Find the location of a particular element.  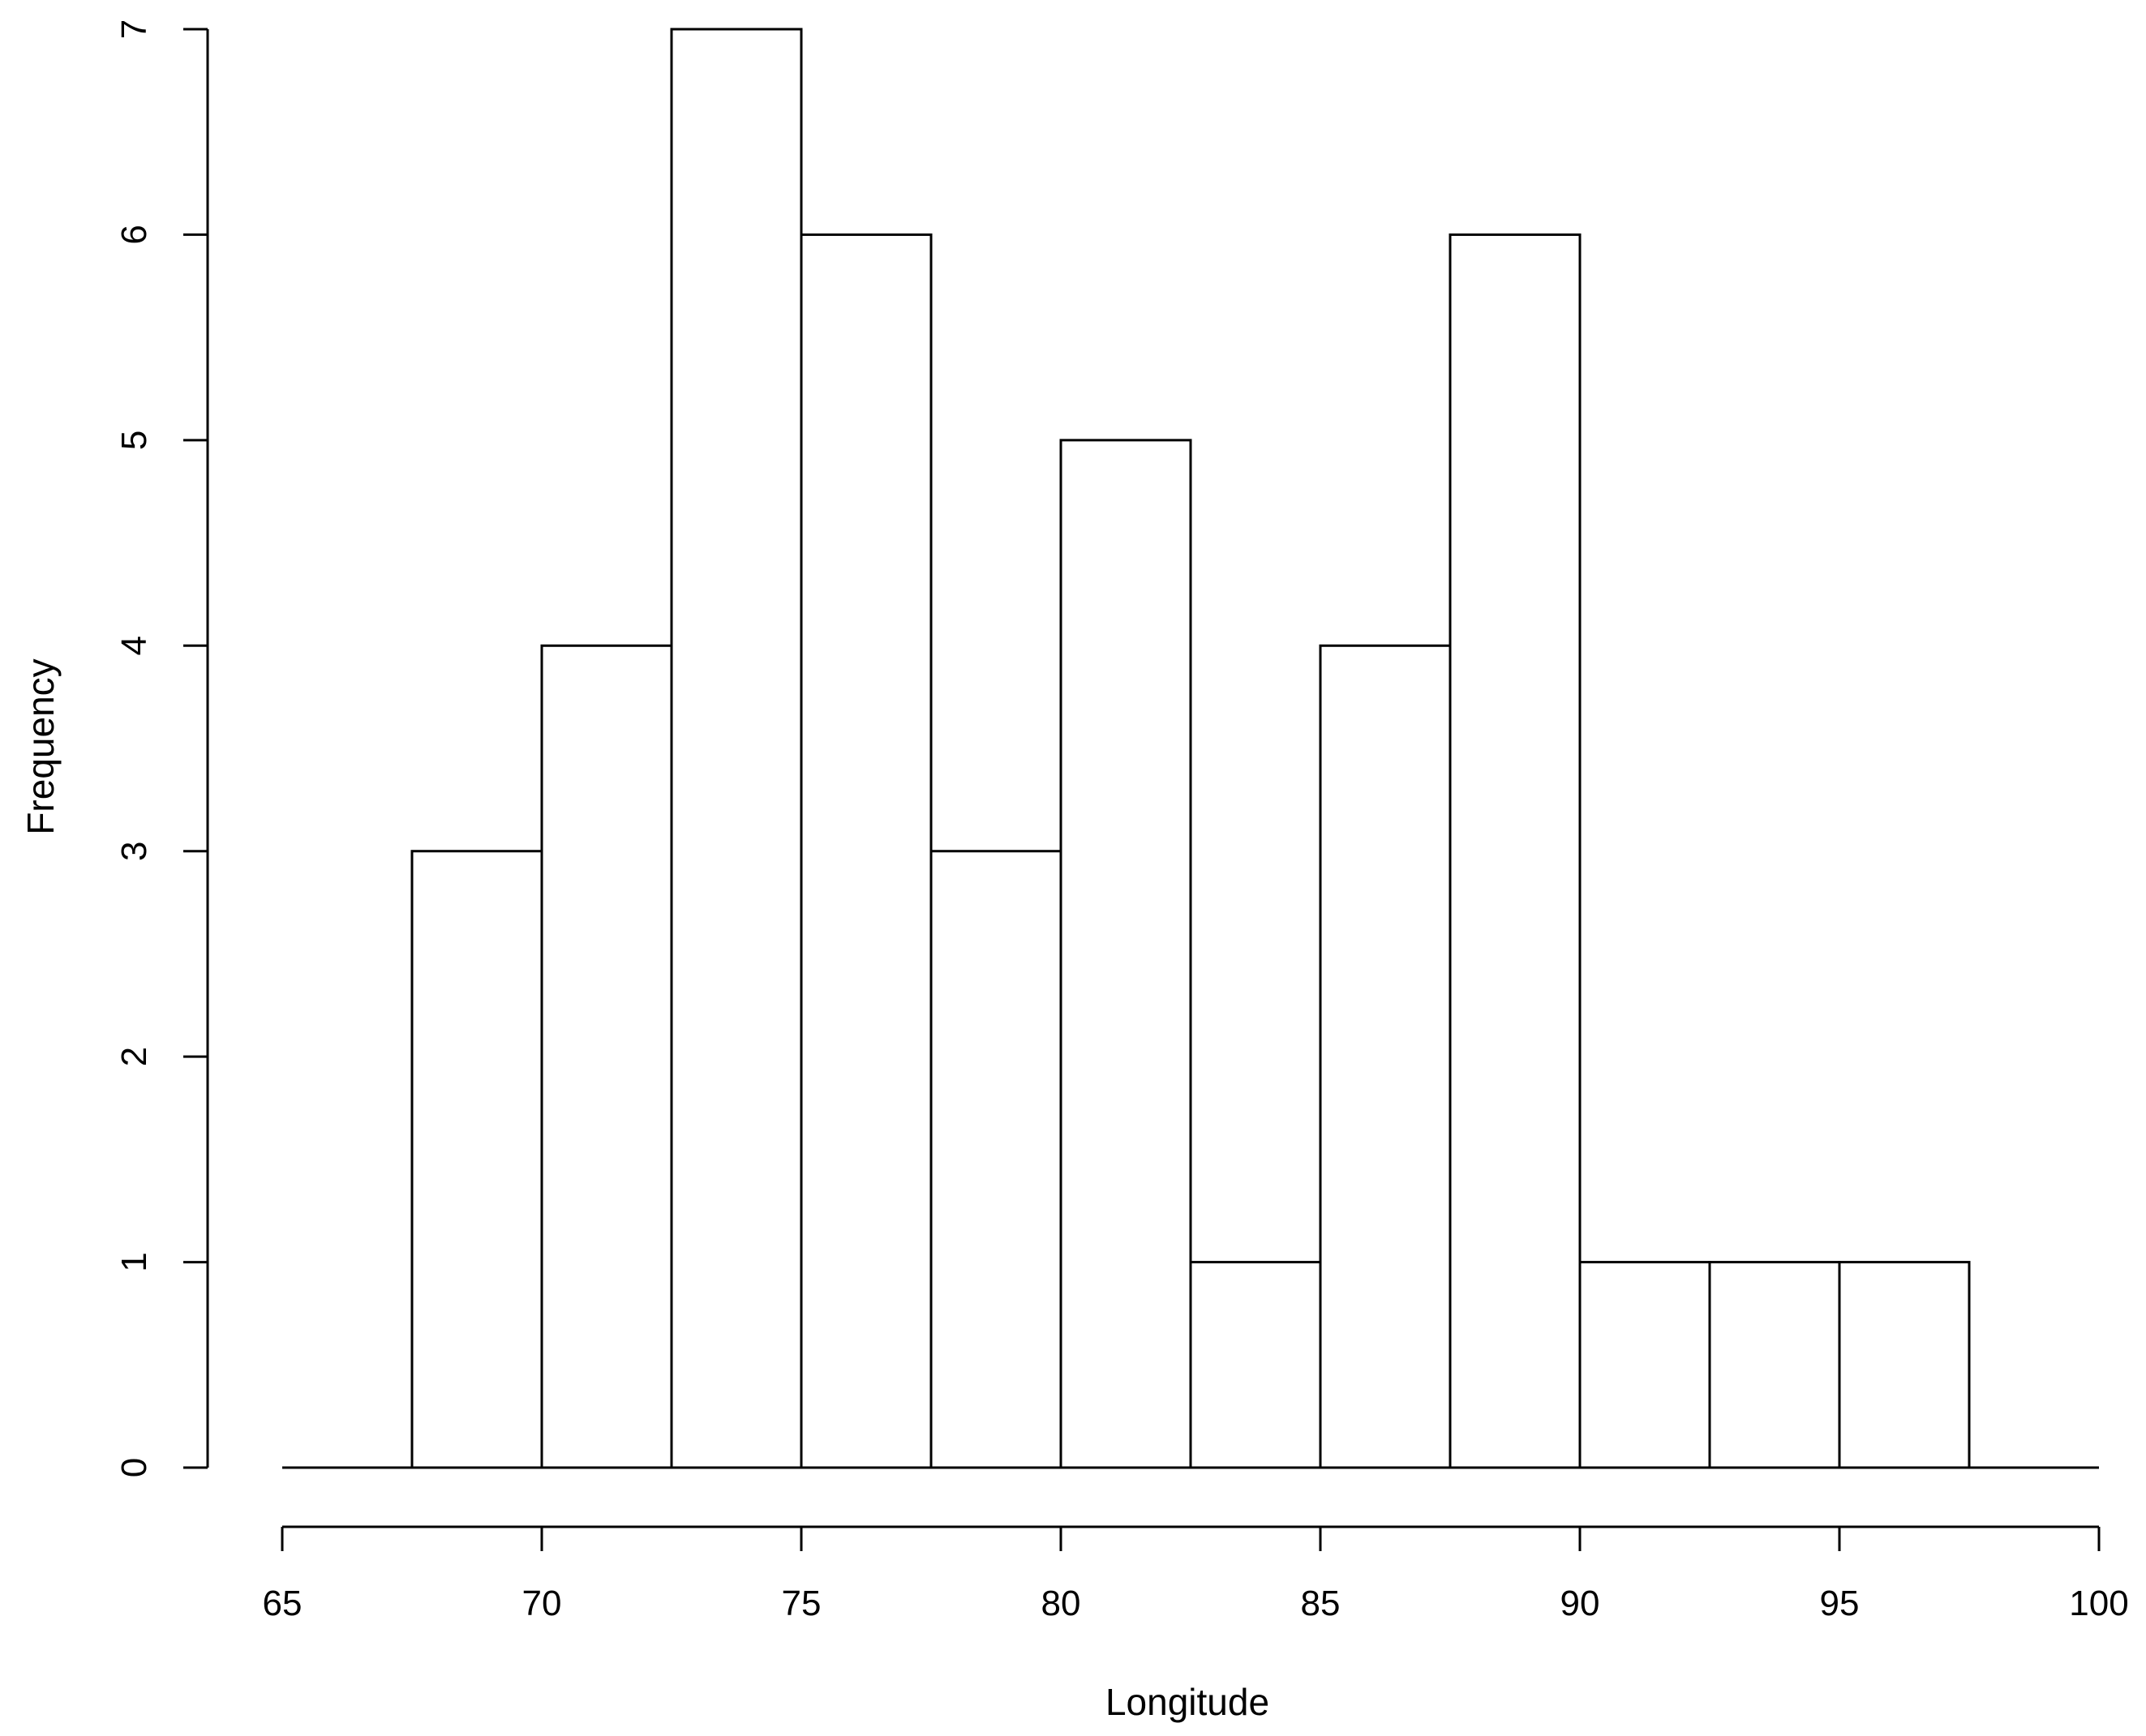

y-tick-label: 7 is located at coordinates (134, 29).